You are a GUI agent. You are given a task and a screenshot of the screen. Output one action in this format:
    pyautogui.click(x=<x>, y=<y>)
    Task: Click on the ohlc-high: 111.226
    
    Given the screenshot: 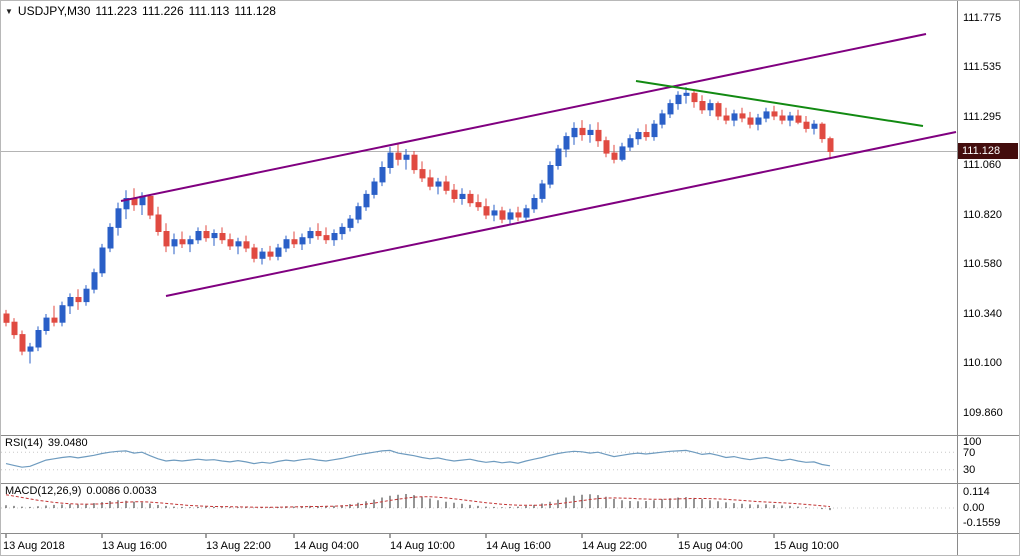 What is the action you would take?
    pyautogui.click(x=163, y=11)
    